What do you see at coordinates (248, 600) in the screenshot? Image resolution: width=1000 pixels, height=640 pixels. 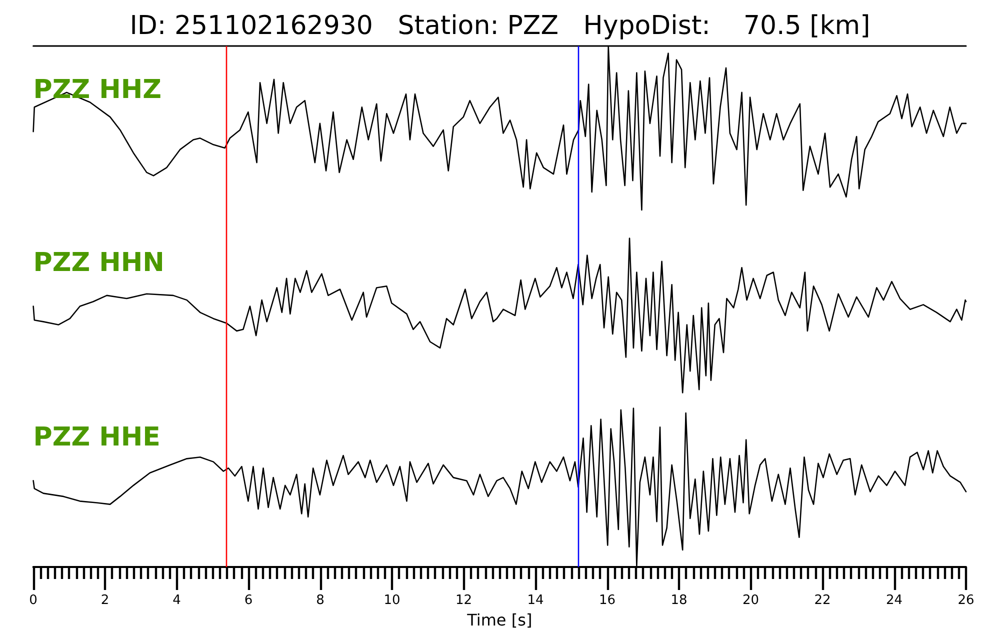 I see `x-tick-label: 6` at bounding box center [248, 600].